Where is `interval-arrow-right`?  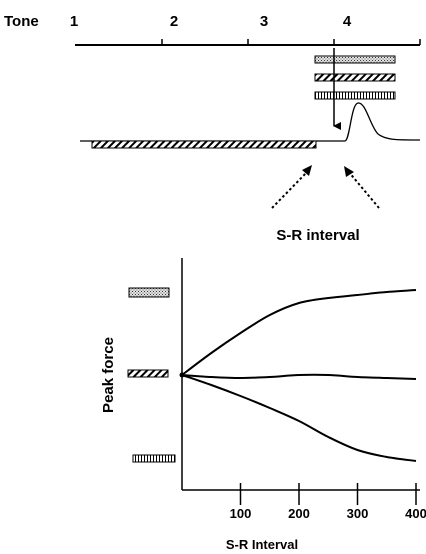 interval-arrow-right is located at coordinates (363, 189).